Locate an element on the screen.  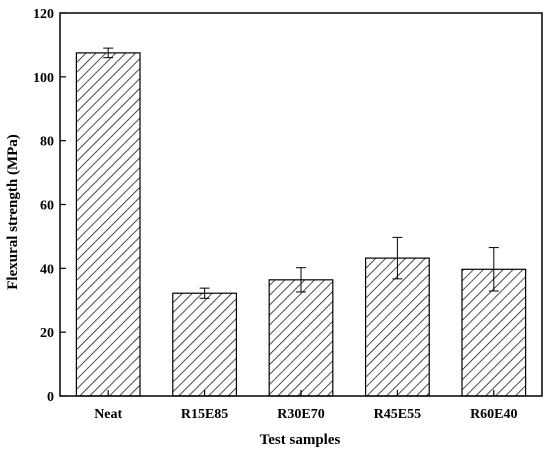
x-axis-title: Test samples is located at coordinates (300, 440).